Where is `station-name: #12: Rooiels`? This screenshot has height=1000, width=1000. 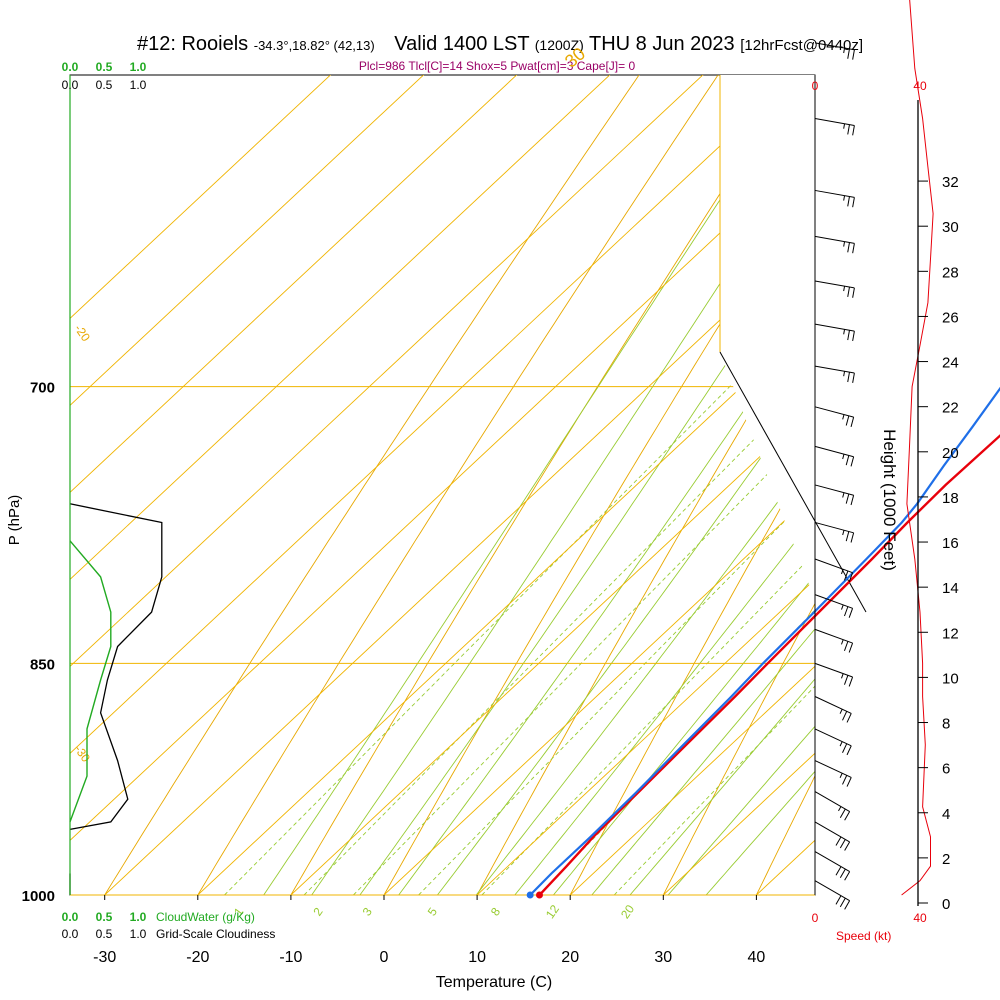
station-name: #12: Rooiels is located at coordinates (192, 44).